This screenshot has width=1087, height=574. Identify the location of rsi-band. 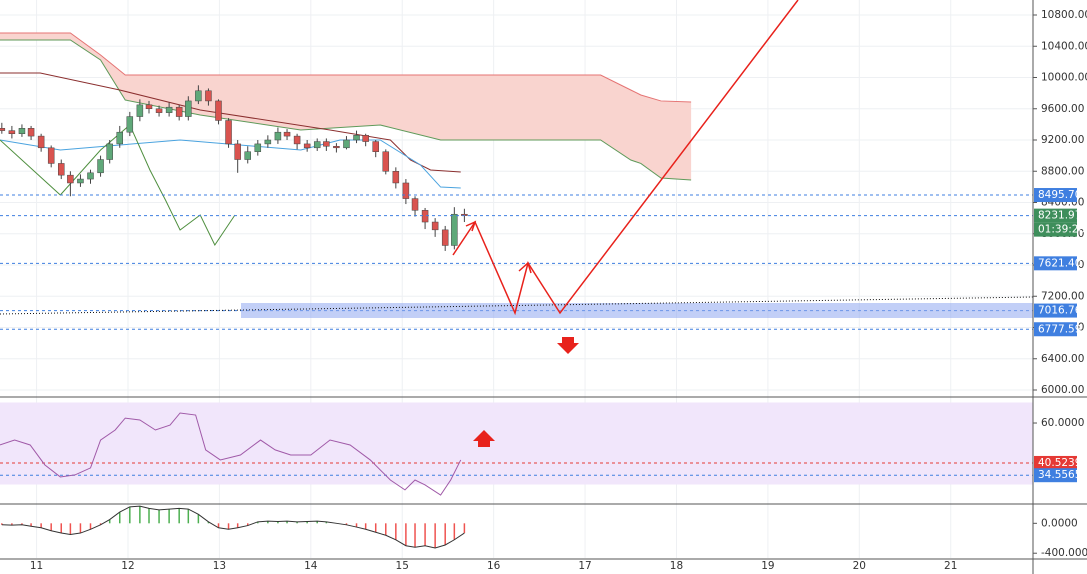
(516, 443).